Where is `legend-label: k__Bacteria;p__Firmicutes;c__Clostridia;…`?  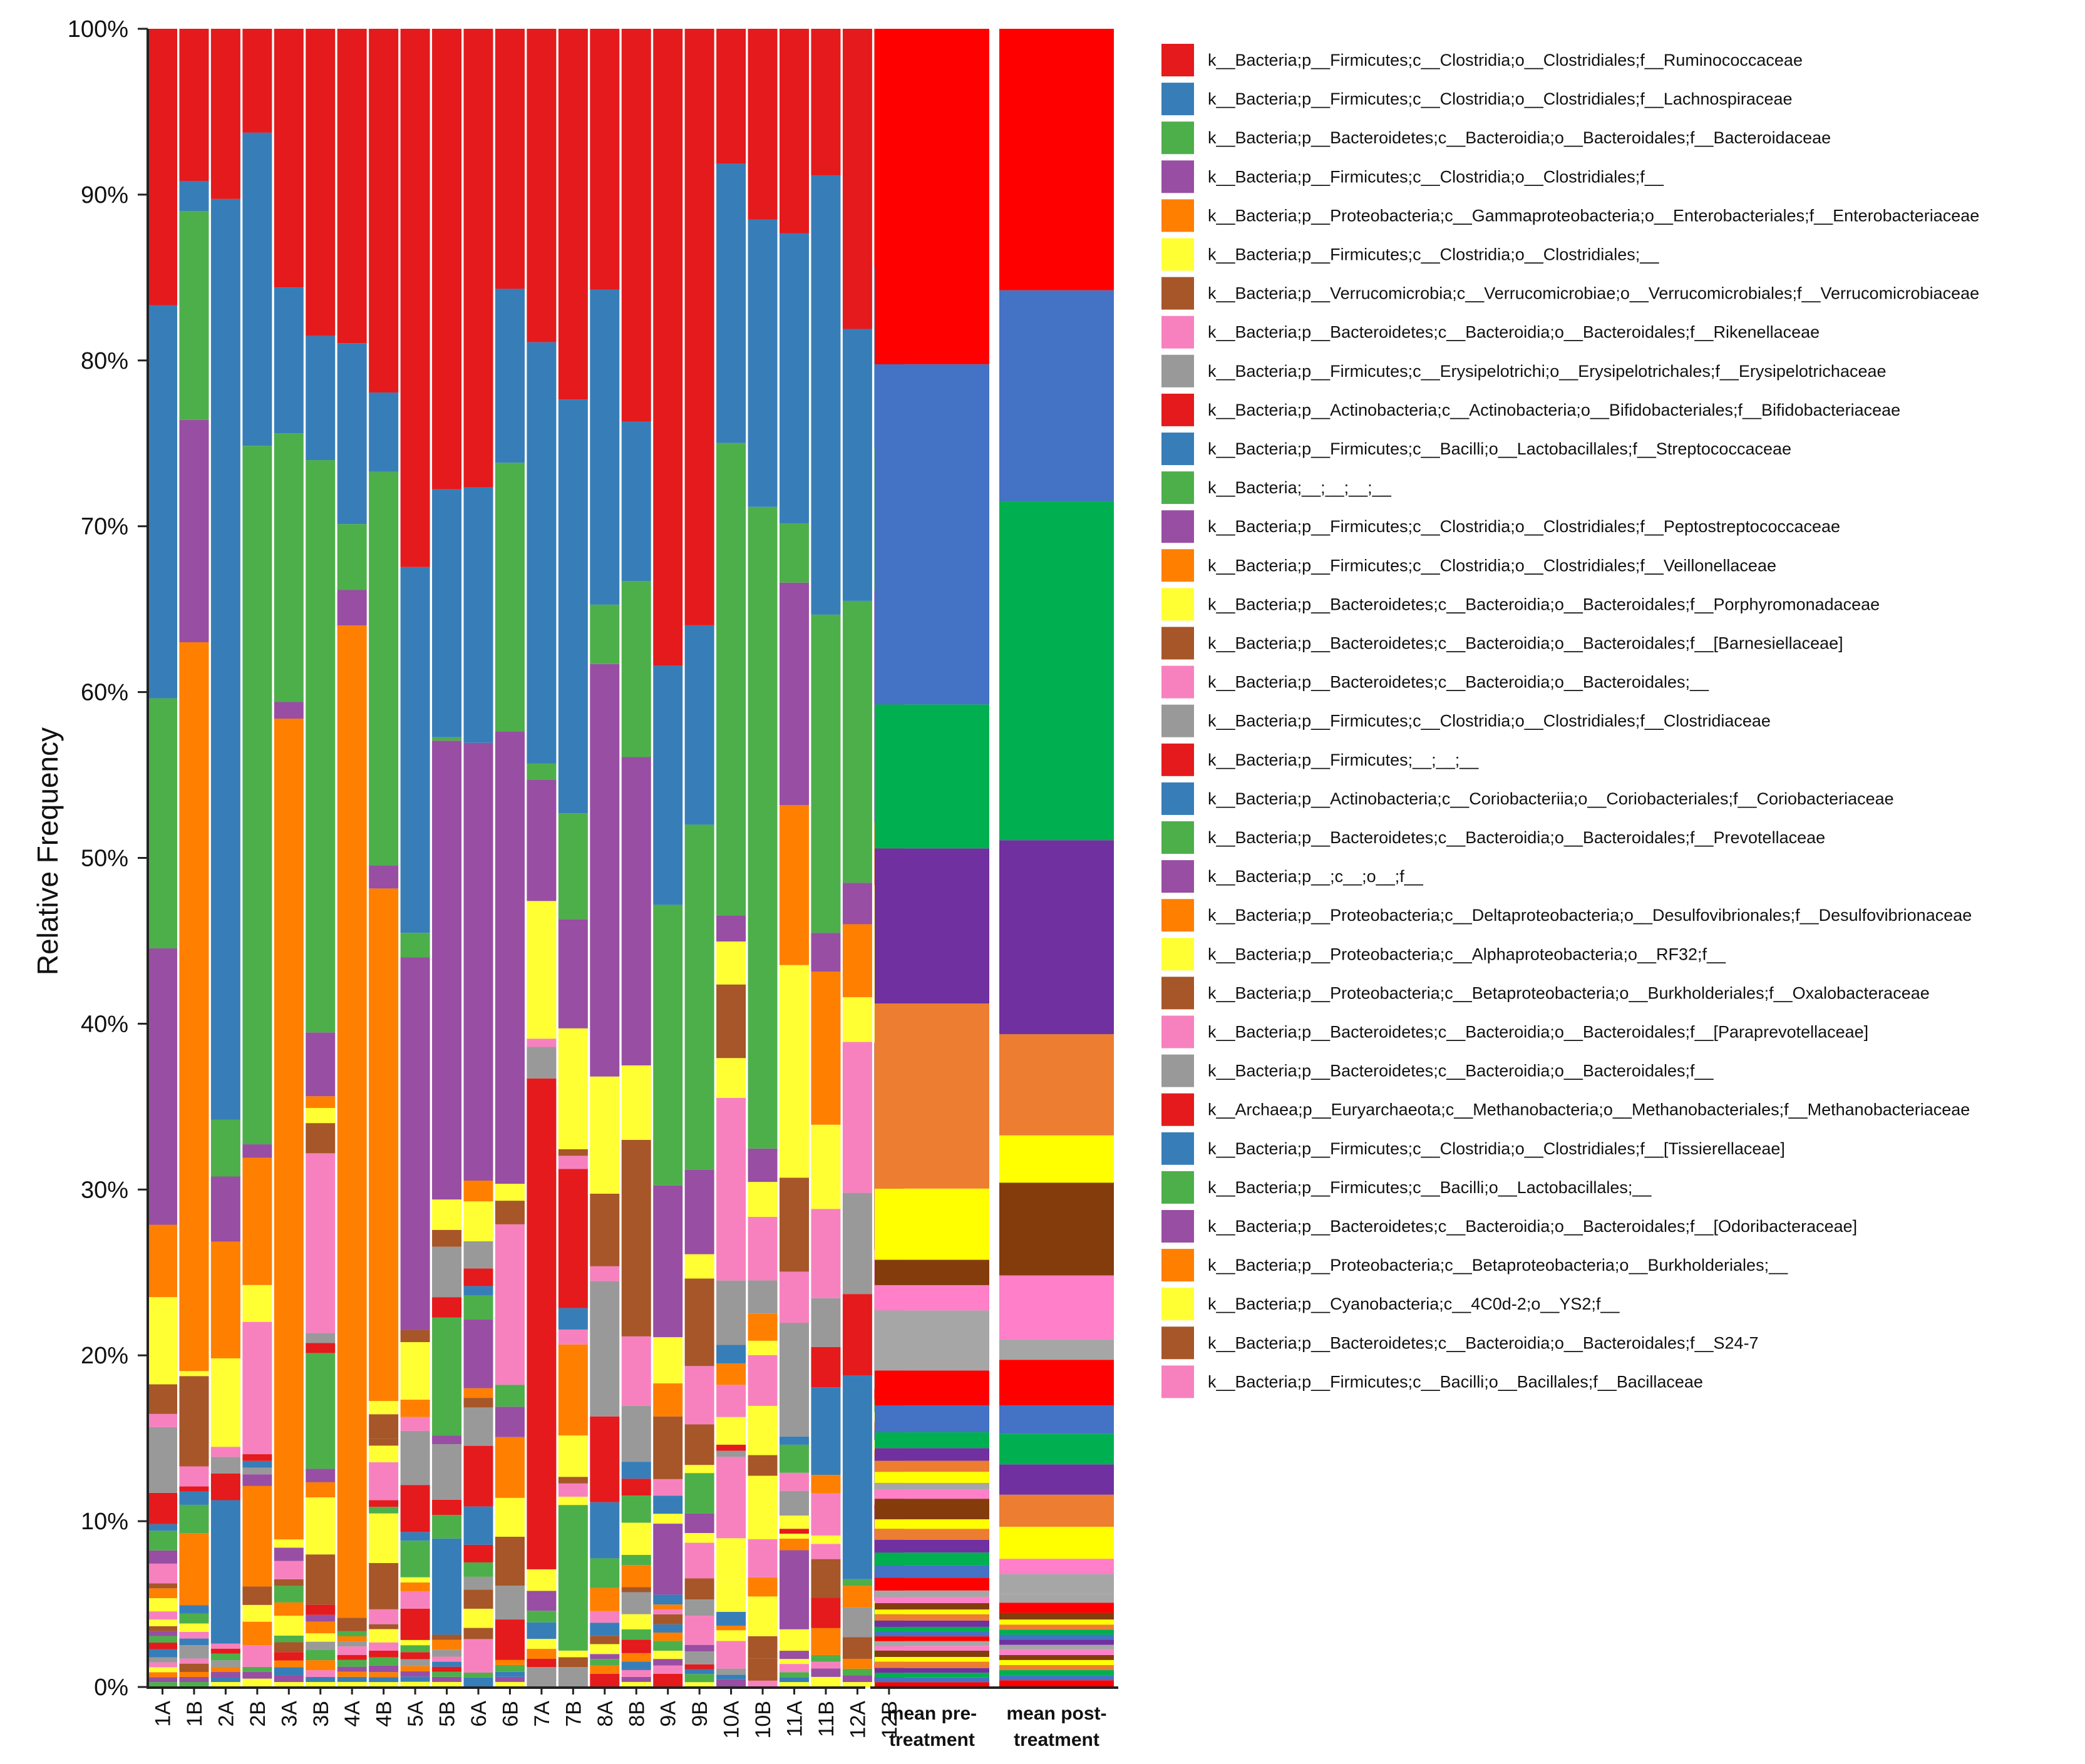 legend-label: k__Bacteria;p__Firmicutes;c__Clostridia;… is located at coordinates (1501, 99).